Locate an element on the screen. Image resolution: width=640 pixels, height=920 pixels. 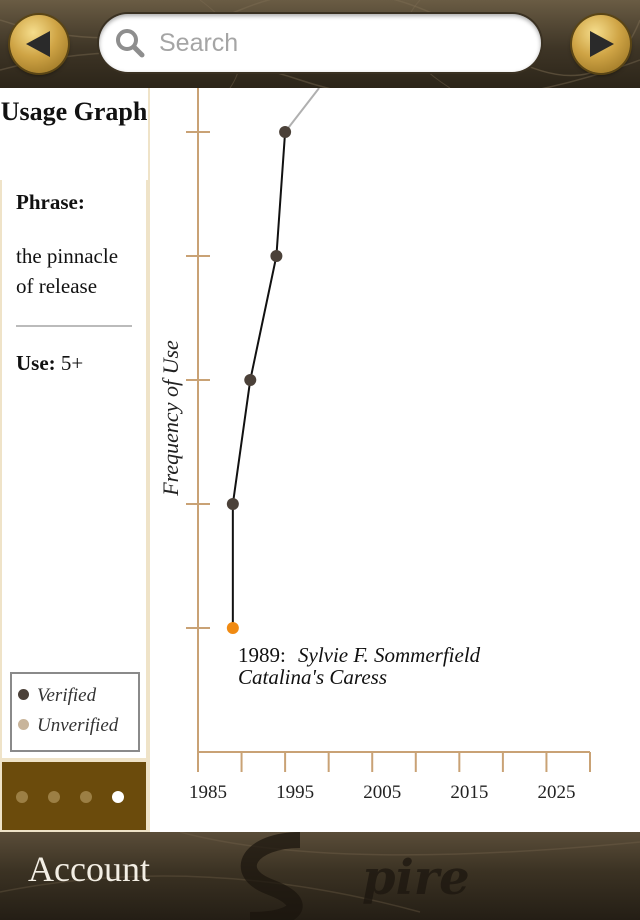
forward-arrow-icon is located at coordinates (602, 44).